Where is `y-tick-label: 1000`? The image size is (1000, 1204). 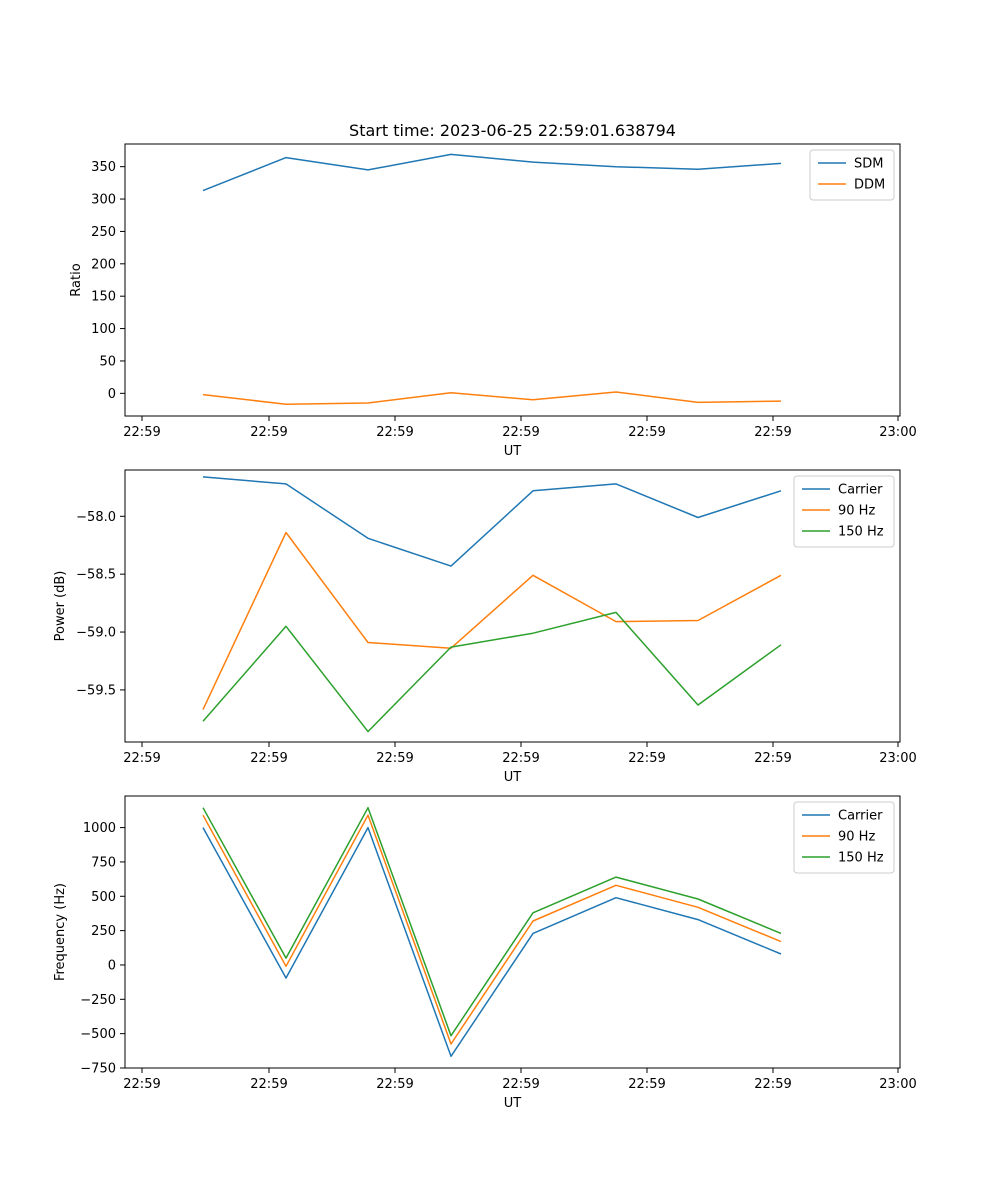
y-tick-label: 1000 is located at coordinates (99, 828).